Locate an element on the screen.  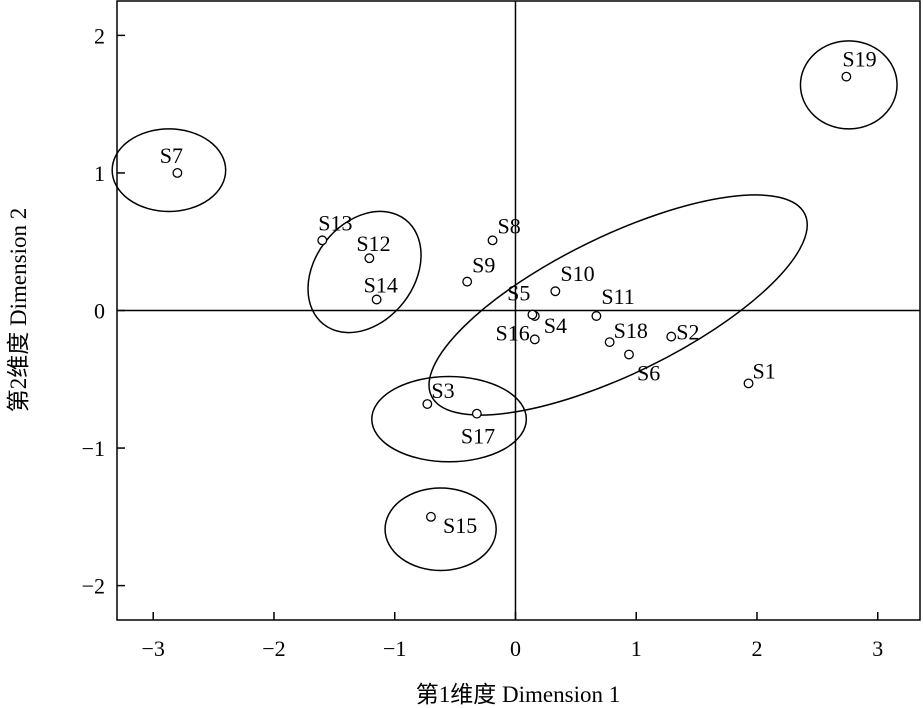
x-tick-label: 0 is located at coordinates (515, 648).